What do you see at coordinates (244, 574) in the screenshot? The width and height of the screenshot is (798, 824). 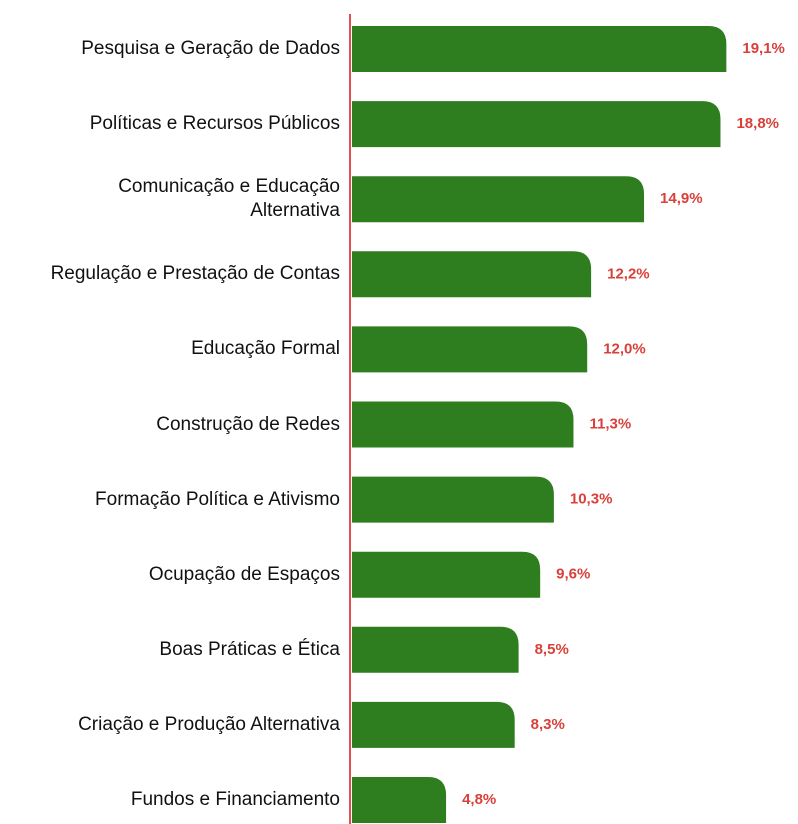 I see `category-label: Ocupação de Espaços` at bounding box center [244, 574].